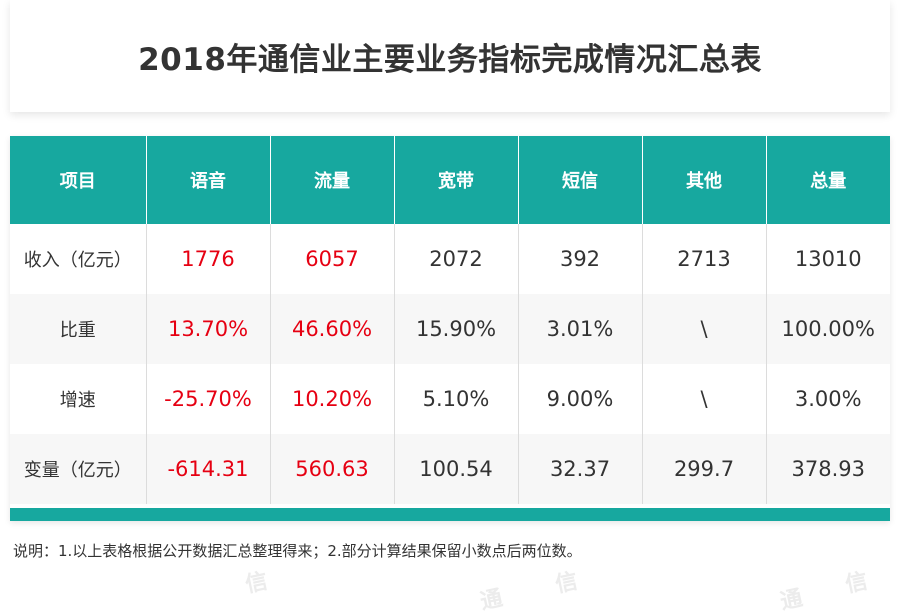  What do you see at coordinates (78, 399) in the screenshot?
I see `row-label: 增速` at bounding box center [78, 399].